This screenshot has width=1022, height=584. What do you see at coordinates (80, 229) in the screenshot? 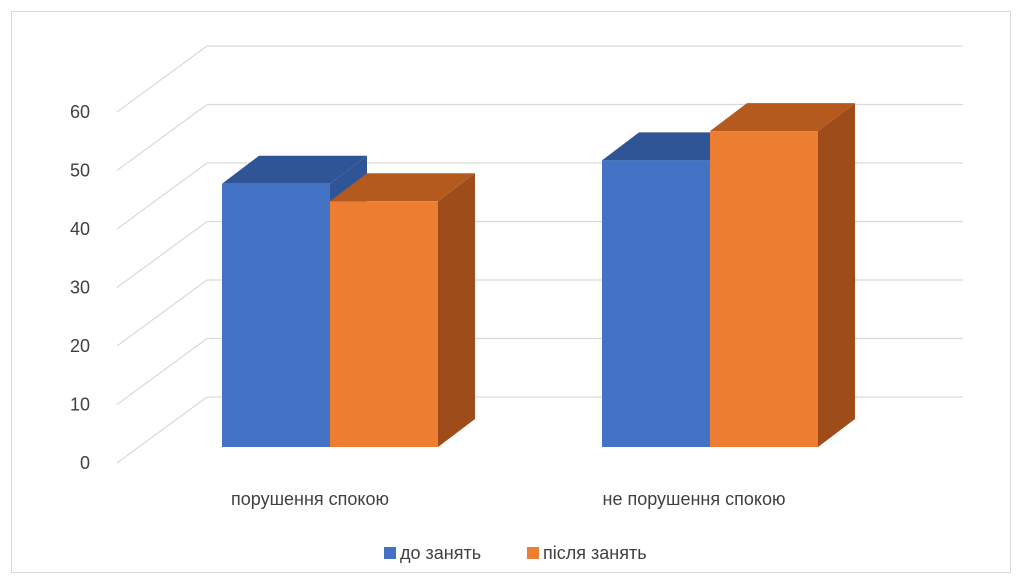
I see `y-tick-label: 40` at bounding box center [80, 229].